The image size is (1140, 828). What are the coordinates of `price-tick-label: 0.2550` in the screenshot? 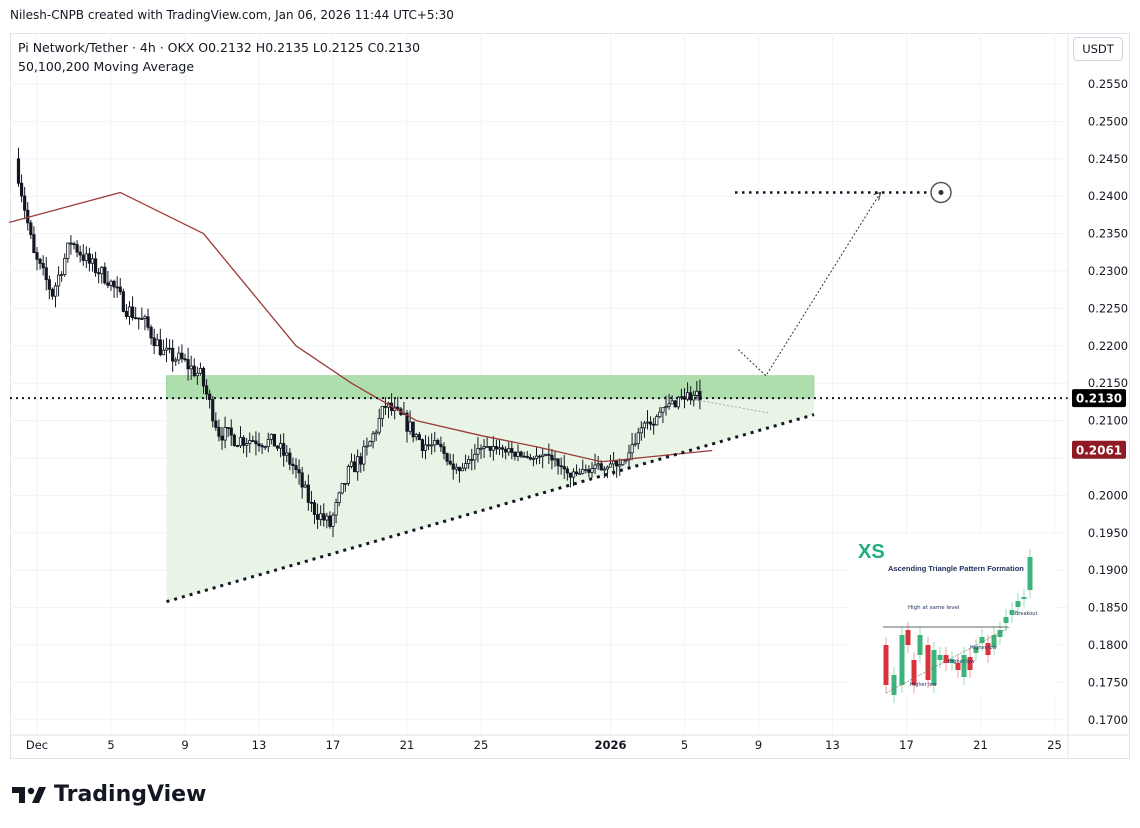 It's located at (1108, 84).